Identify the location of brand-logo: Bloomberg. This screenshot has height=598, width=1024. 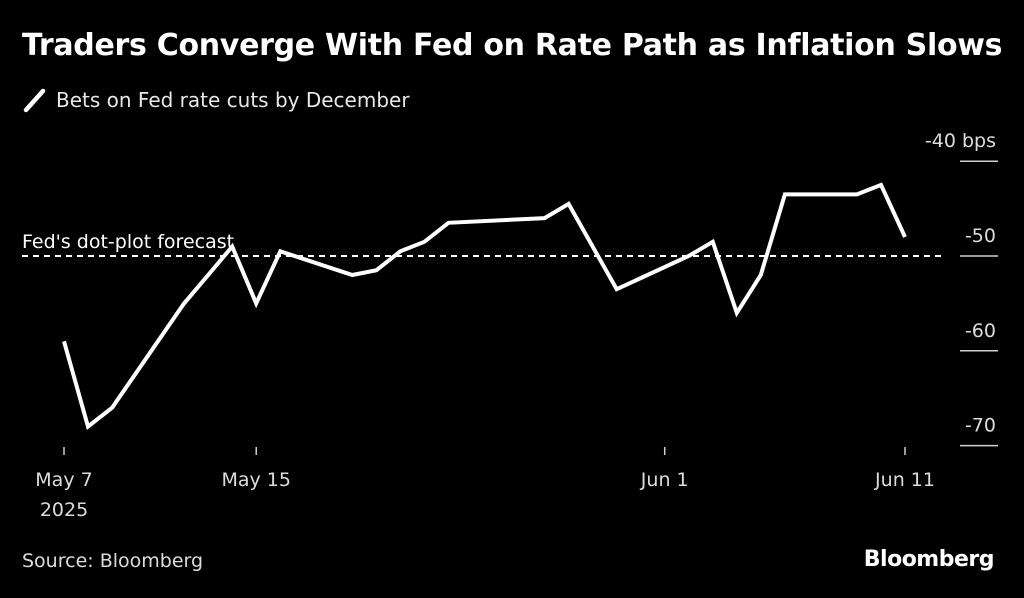
(929, 559).